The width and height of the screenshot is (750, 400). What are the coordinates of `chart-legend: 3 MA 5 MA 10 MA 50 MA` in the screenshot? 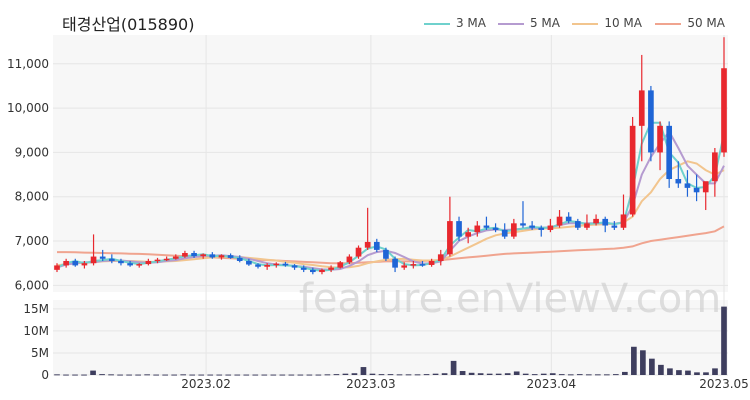 It's located at (380, 26).